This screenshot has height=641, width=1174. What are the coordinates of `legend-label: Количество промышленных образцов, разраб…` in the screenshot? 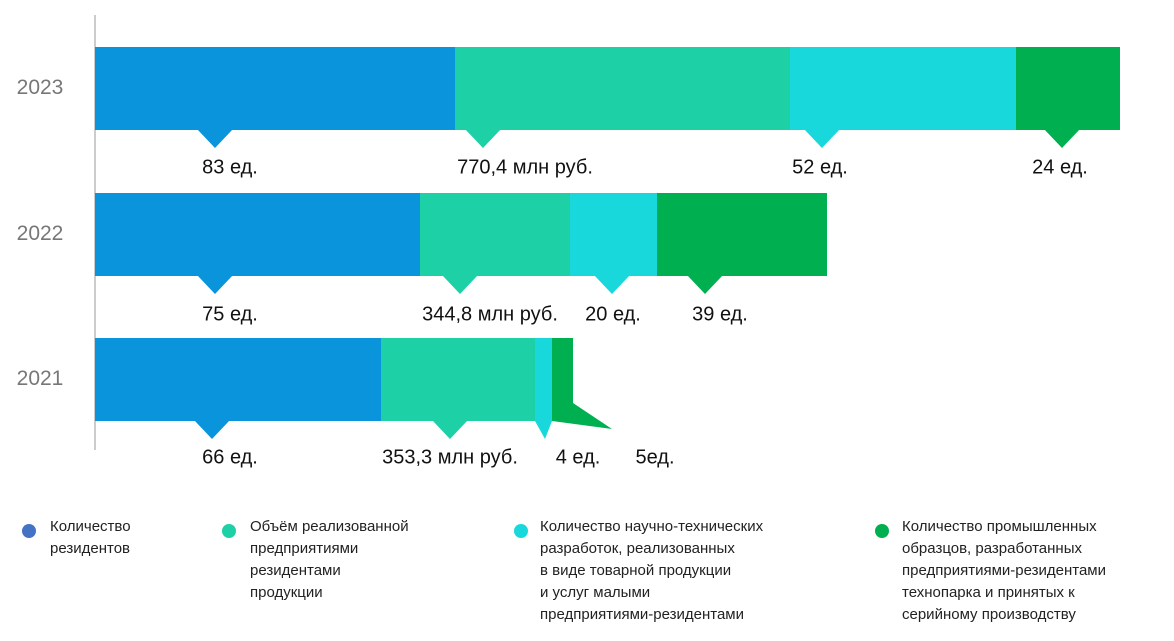 It's located at (1004, 570).